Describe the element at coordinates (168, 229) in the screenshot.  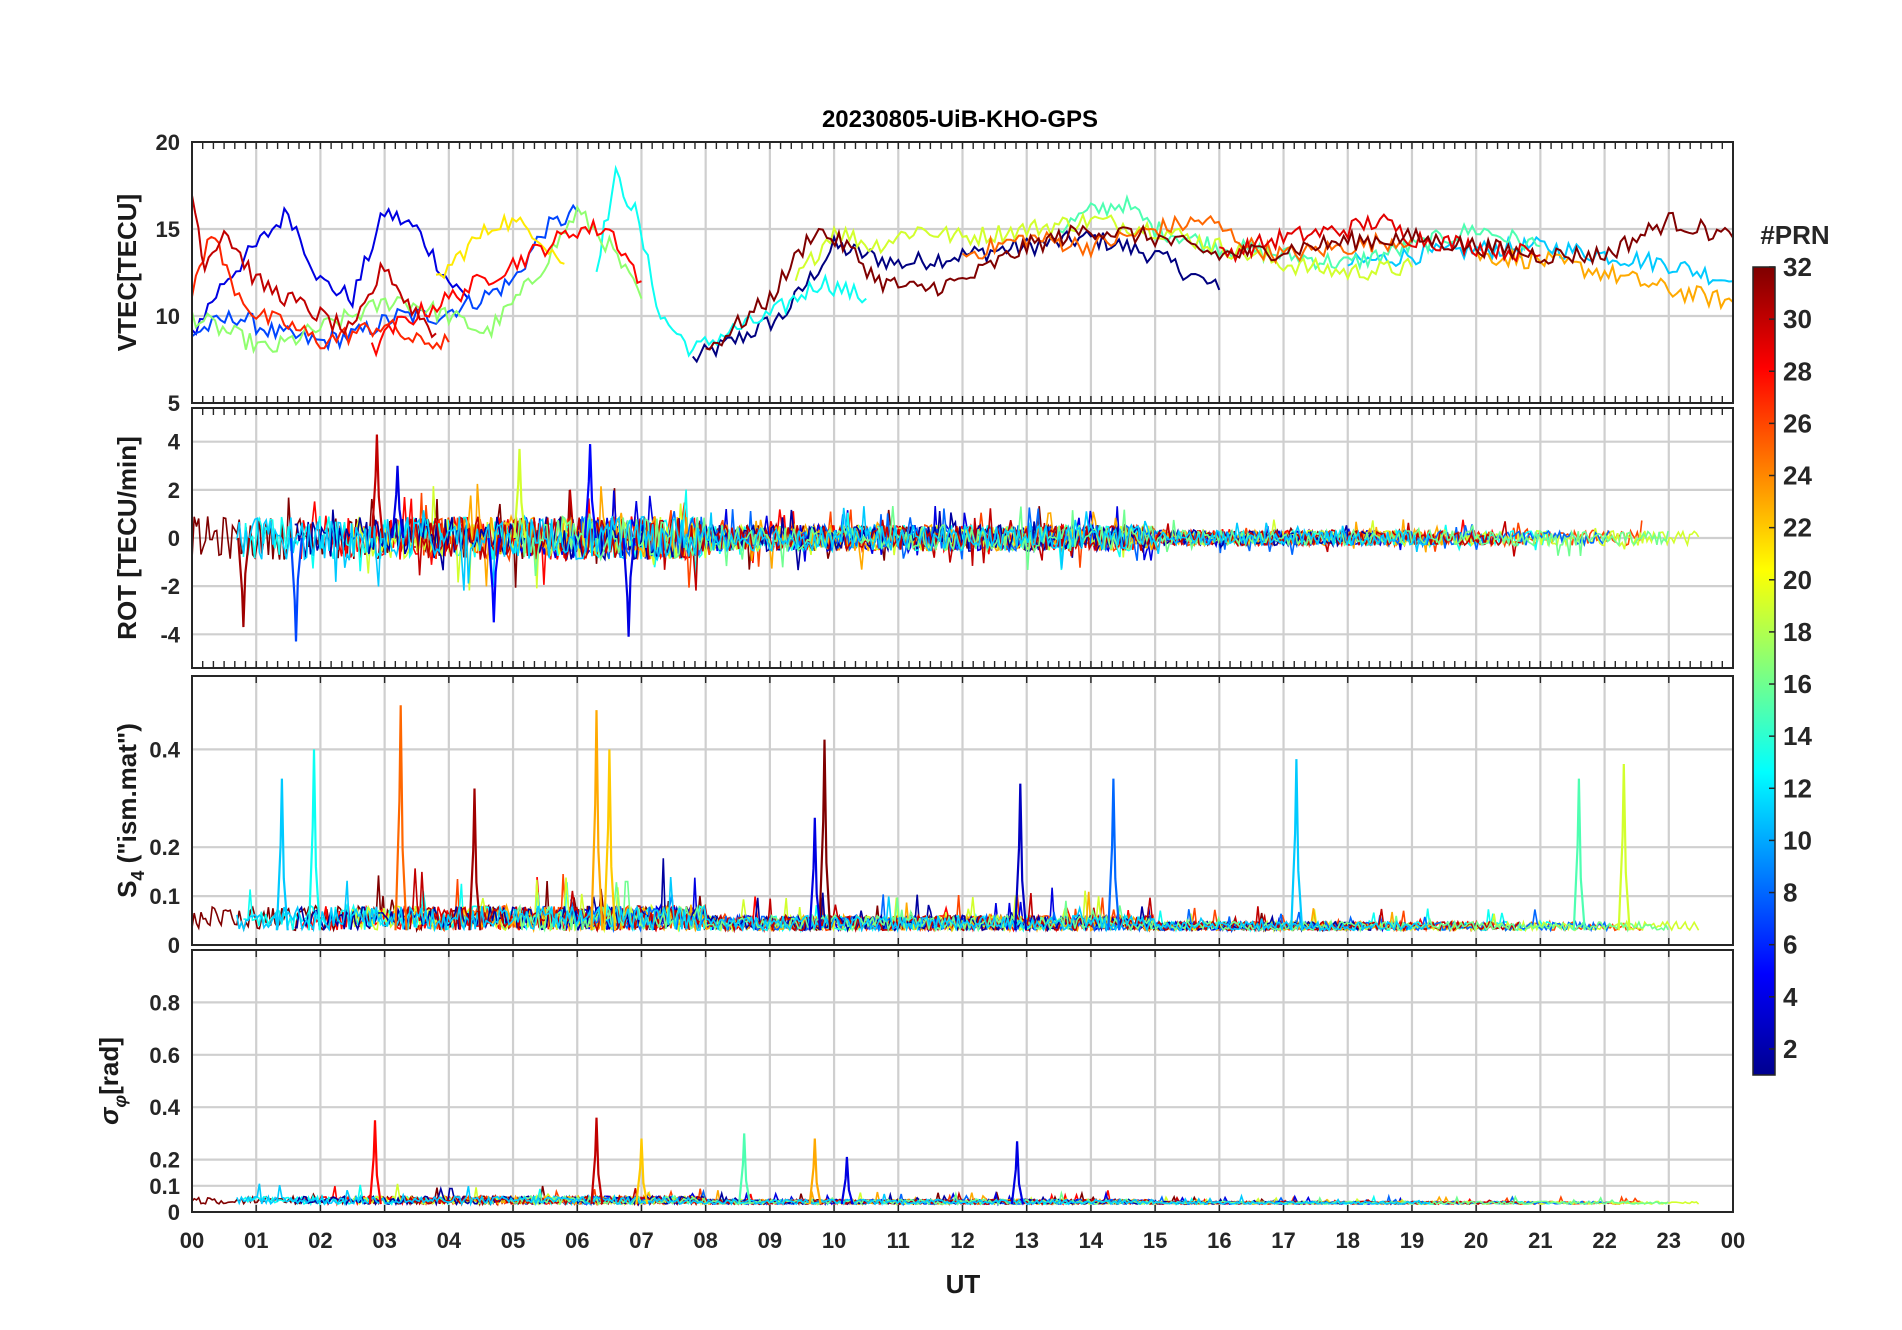
I see `y-tick-label: 15` at that location.